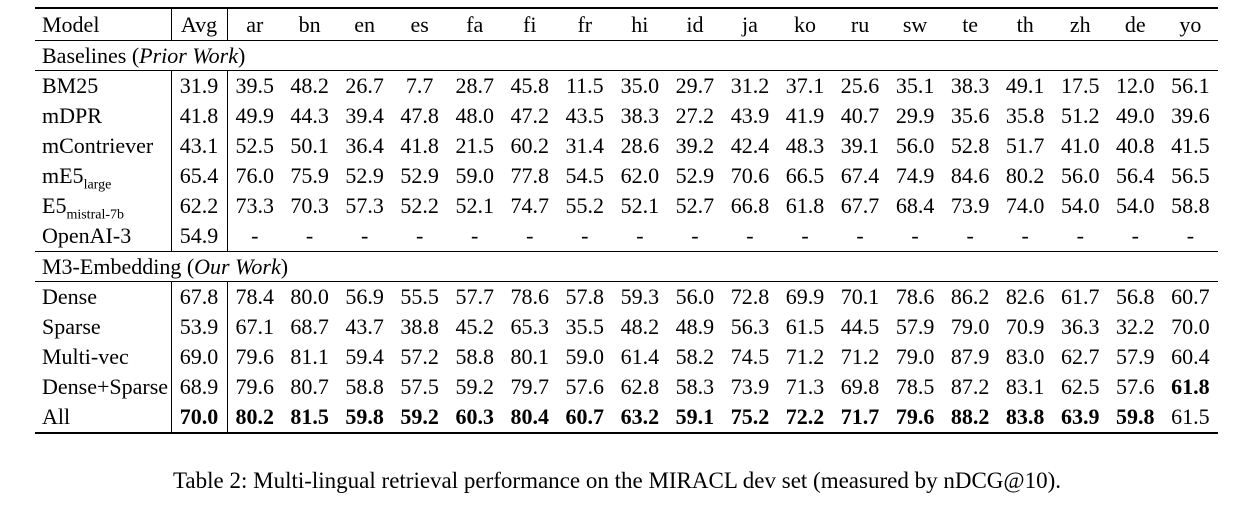 This screenshot has width=1234, height=508. What do you see at coordinates (860, 416) in the screenshot?
I see `metric-value: 71.7` at bounding box center [860, 416].